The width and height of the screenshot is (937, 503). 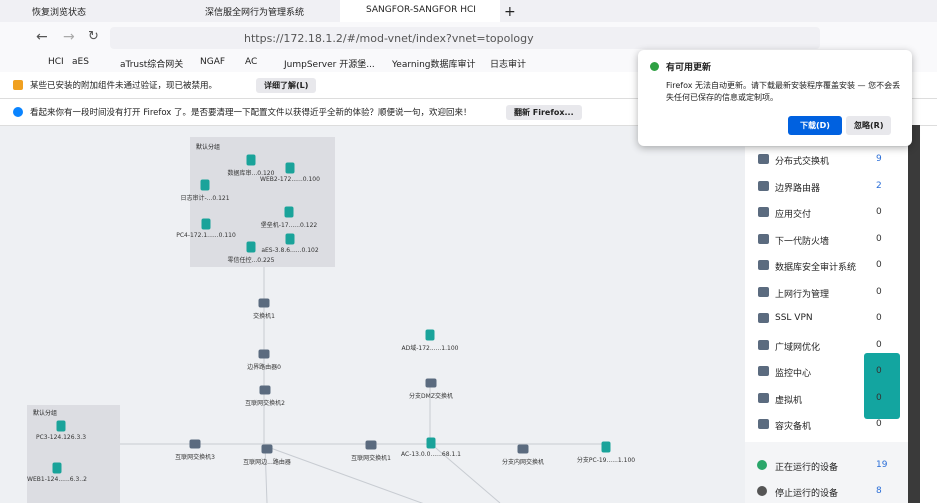 What do you see at coordinates (205, 198) in the screenshot?
I see `node-label: 日志审计-...0.121` at bounding box center [205, 198].